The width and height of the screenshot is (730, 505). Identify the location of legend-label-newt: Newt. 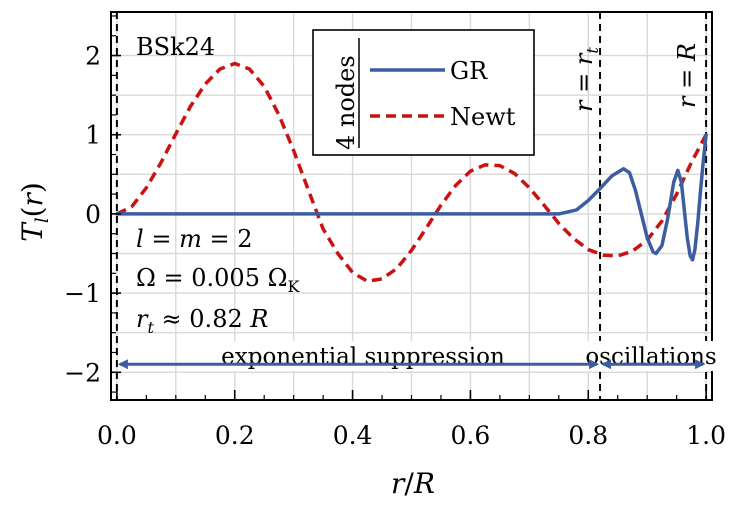
(483, 117).